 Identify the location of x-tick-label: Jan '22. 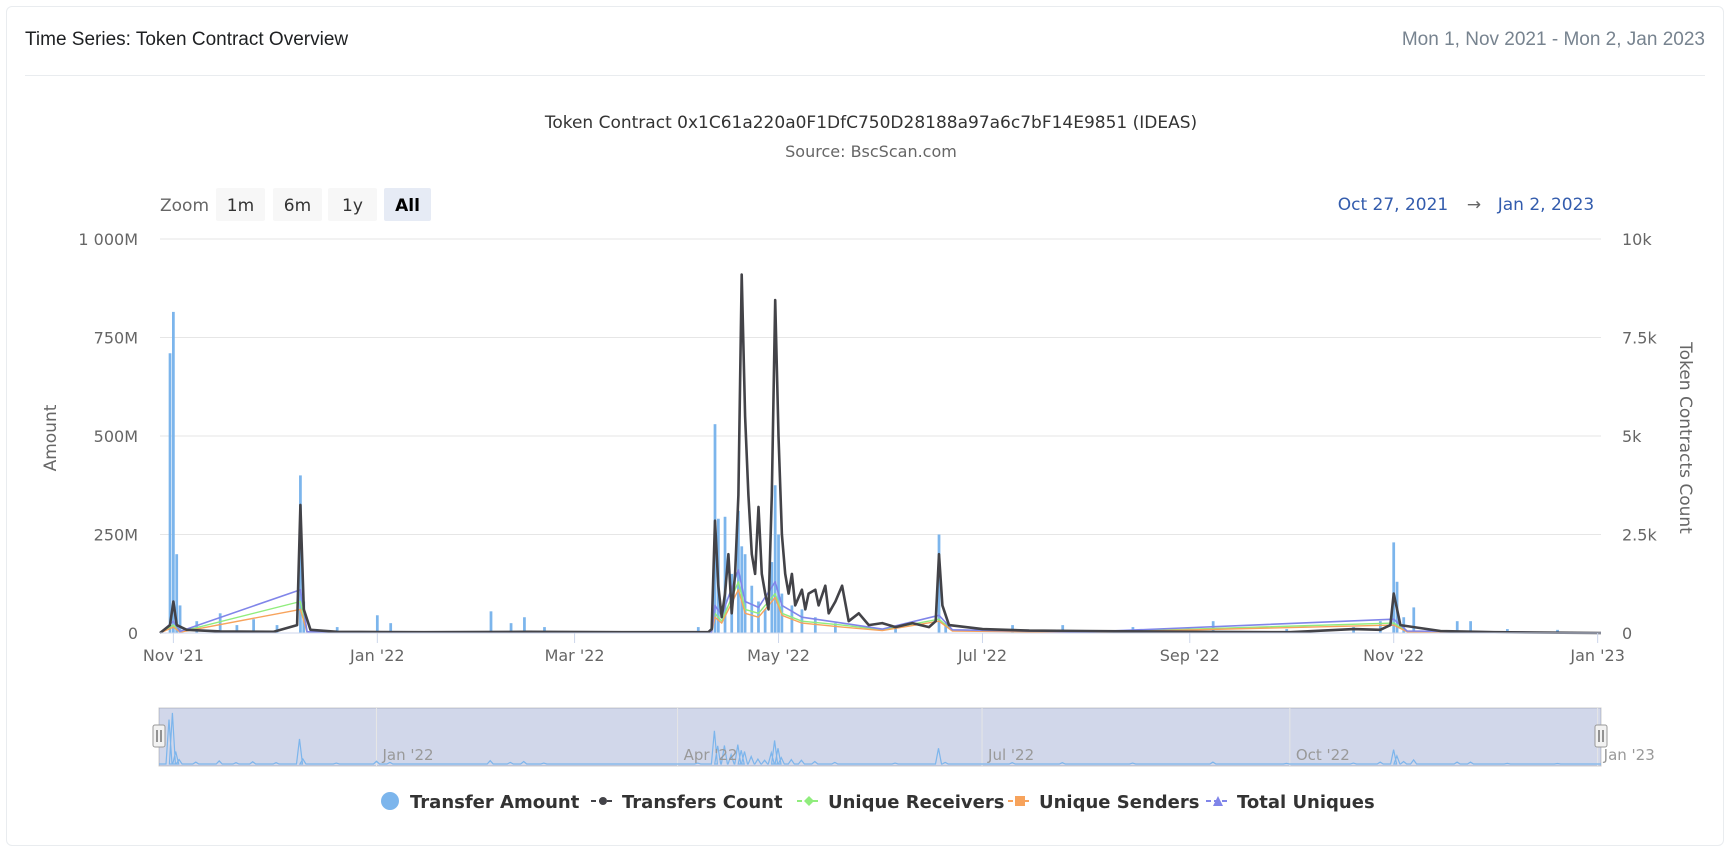
(377, 655).